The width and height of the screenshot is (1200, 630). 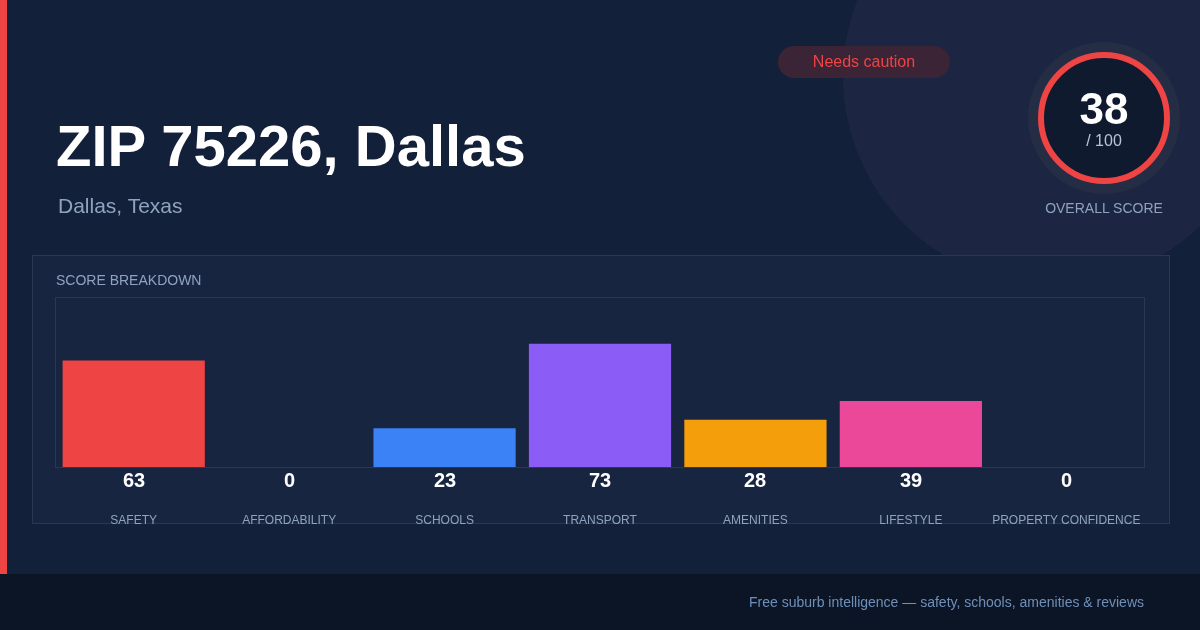 I want to click on chart-subtitle: Dallas, Texas, so click(x=120, y=206).